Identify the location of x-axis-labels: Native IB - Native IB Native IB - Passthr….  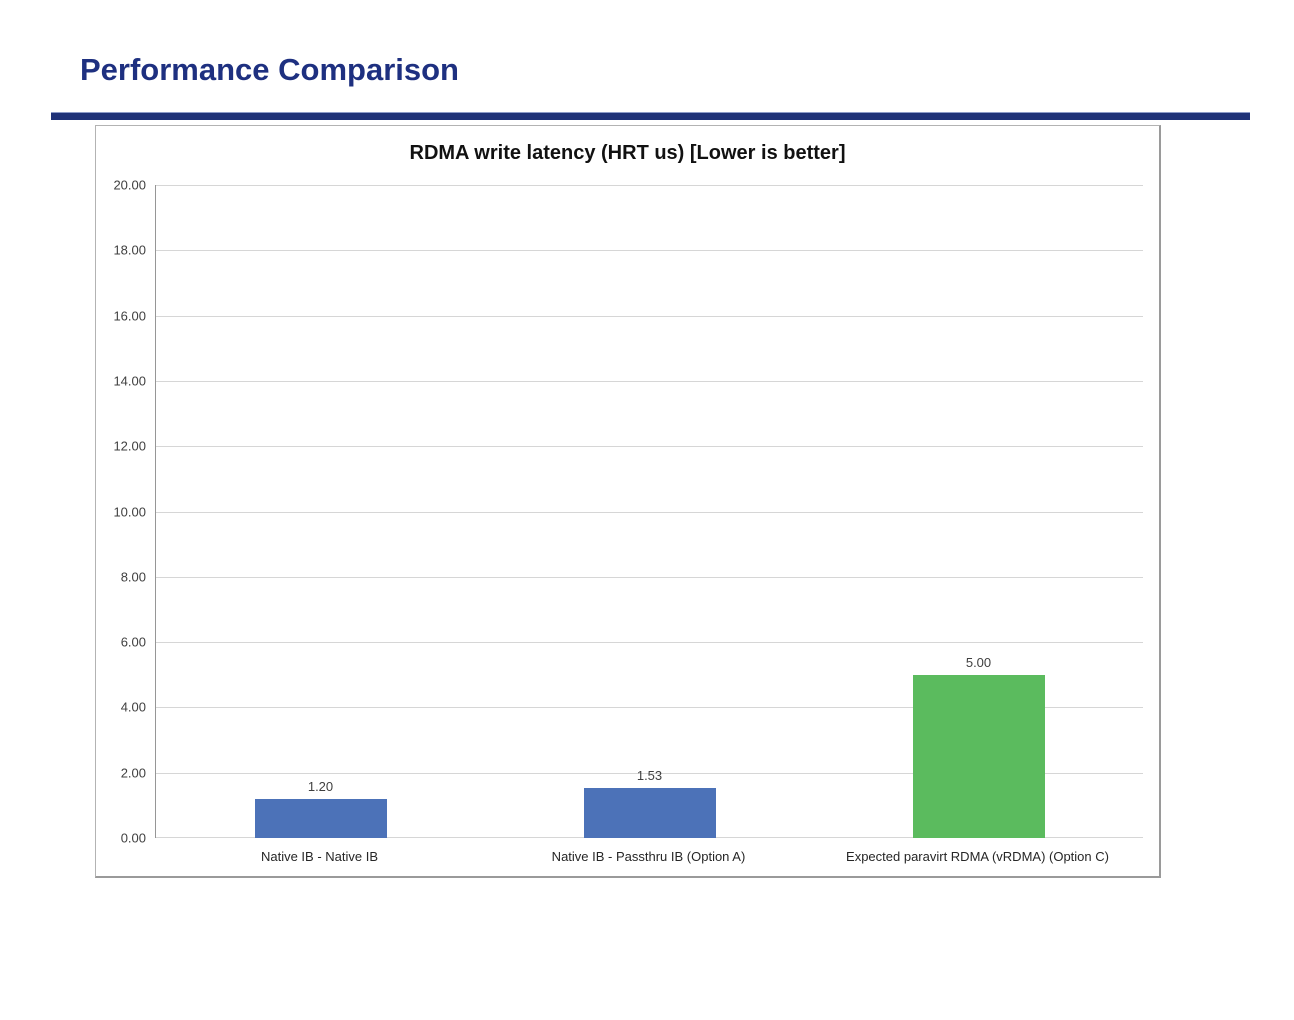
(649, 857).